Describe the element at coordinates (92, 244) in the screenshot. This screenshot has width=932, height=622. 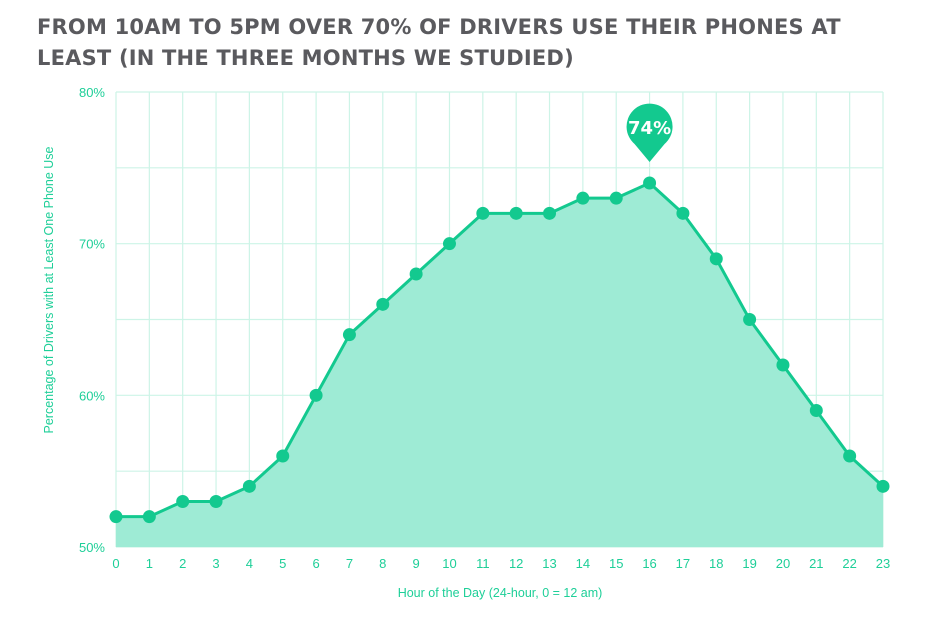
I see `y-tick-label: 70%` at that location.